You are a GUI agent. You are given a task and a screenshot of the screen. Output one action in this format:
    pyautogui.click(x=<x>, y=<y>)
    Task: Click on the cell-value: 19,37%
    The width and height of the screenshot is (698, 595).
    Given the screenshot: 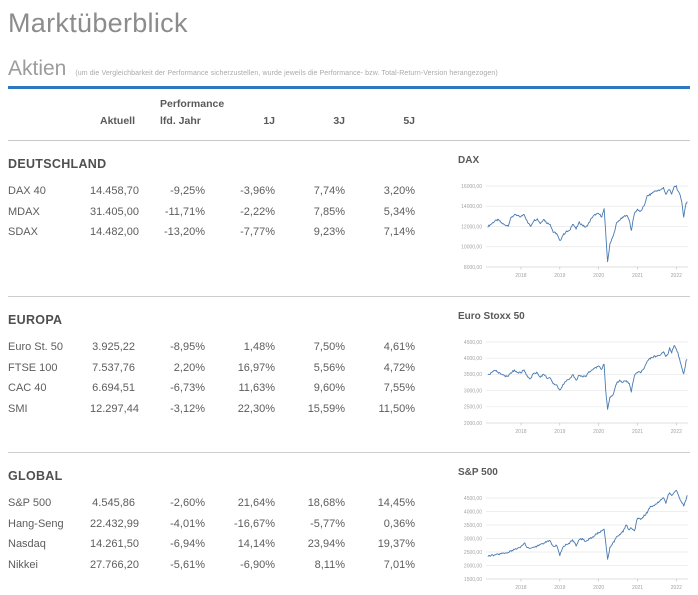 What is the action you would take?
    pyautogui.click(x=396, y=544)
    